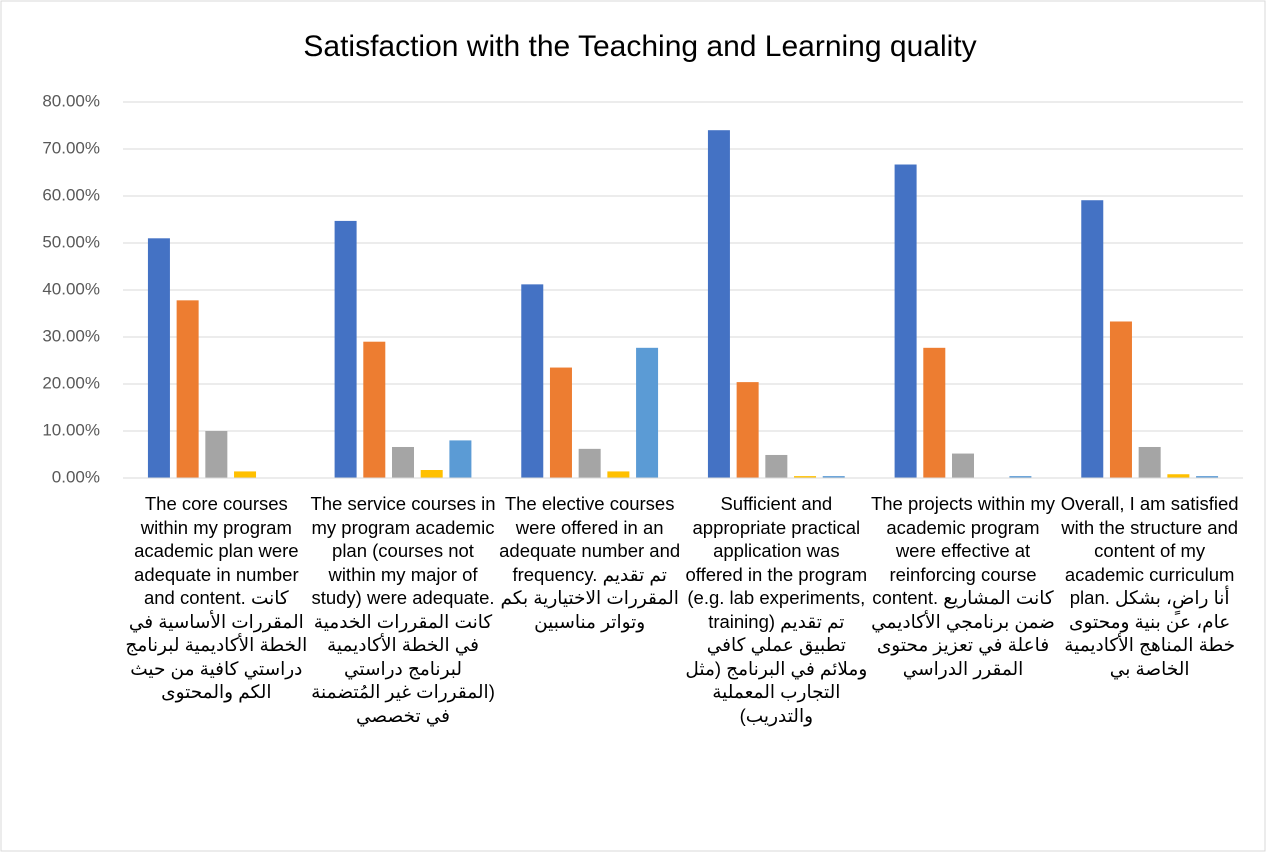  I want to click on y-tick-label: 80.00%, so click(71, 100).